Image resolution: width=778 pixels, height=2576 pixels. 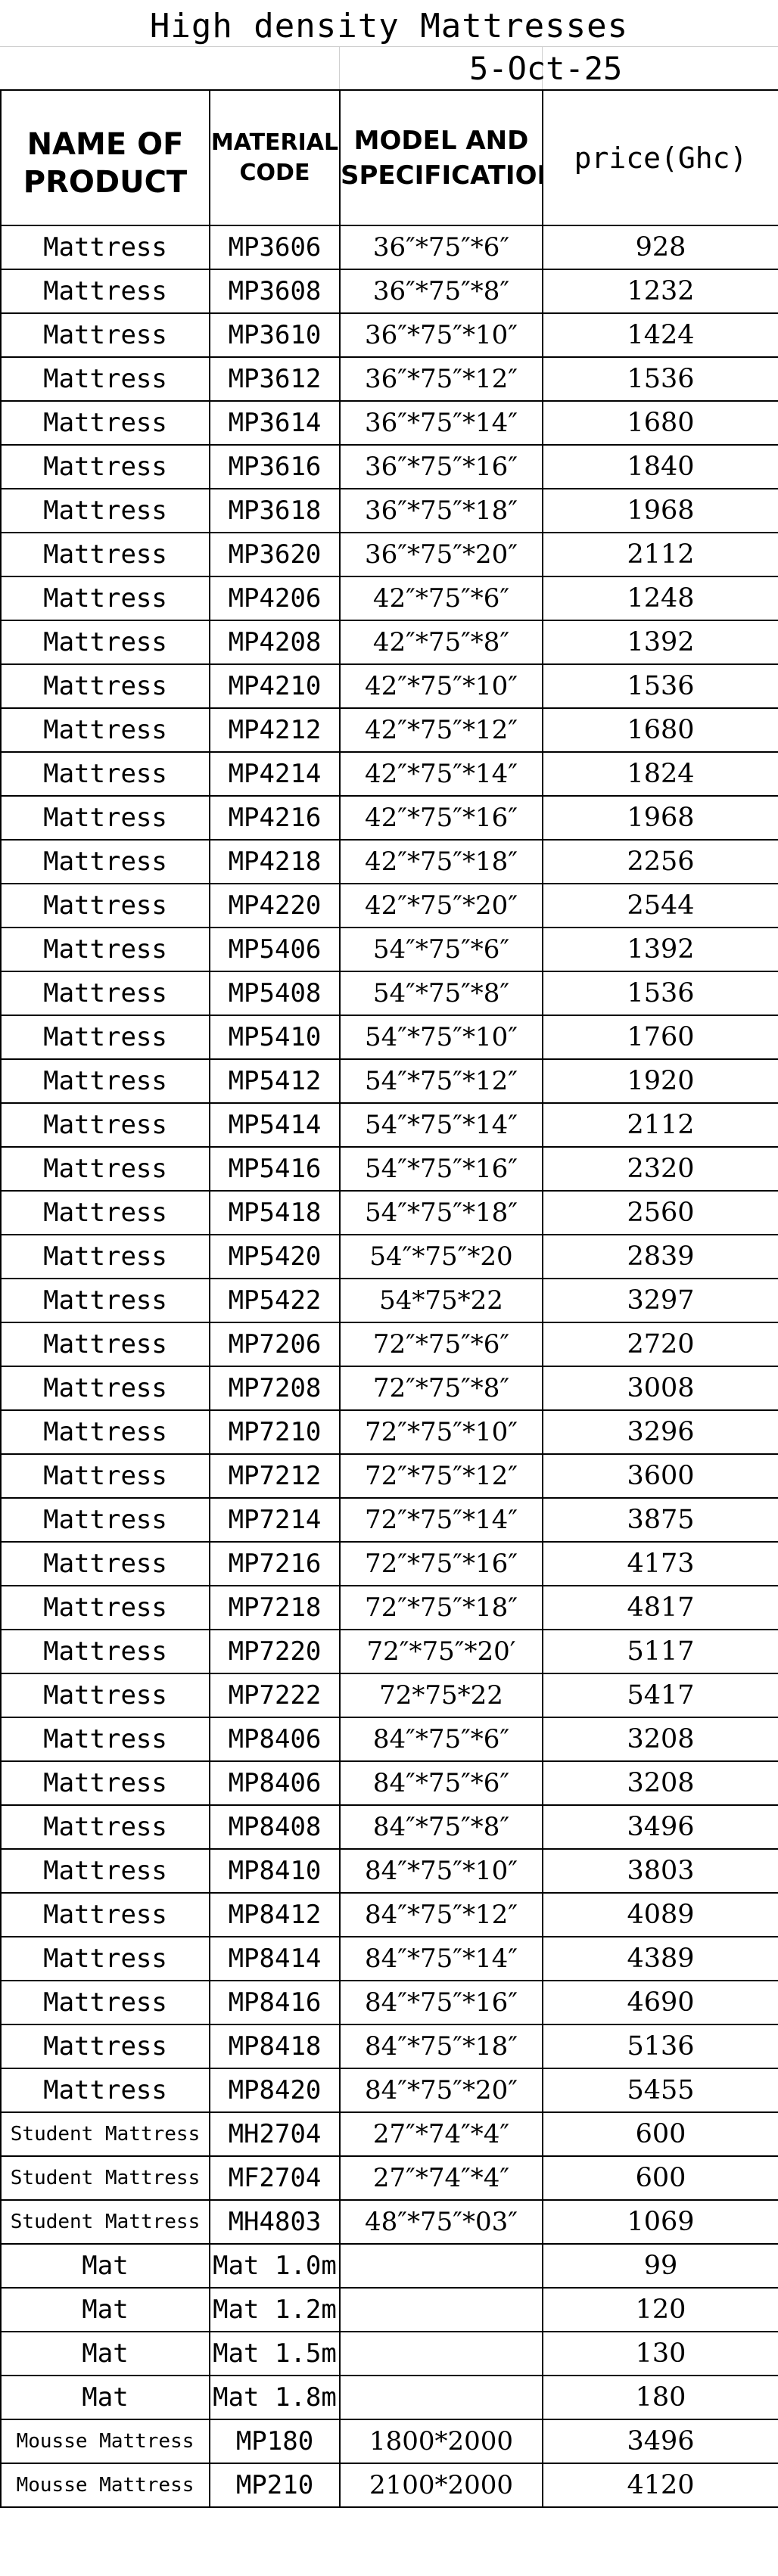 I want to click on table-row: Mattress MP8412 84″*75″*12″ 4089, so click(x=389, y=1915).